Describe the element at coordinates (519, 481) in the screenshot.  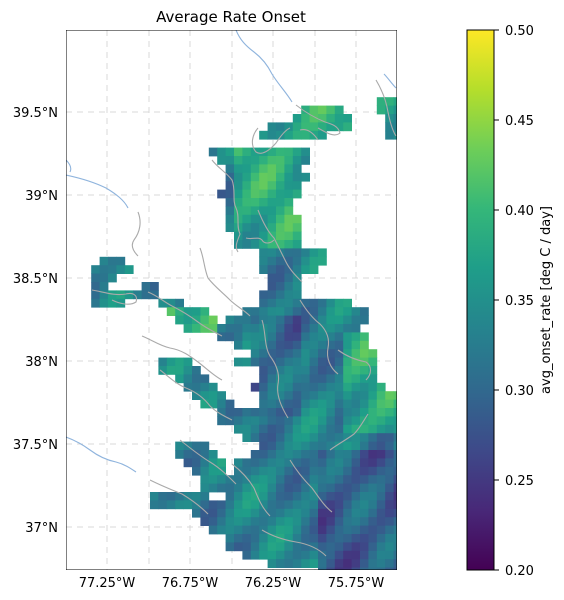
I see `colorbar-tick-label: 0.25` at that location.